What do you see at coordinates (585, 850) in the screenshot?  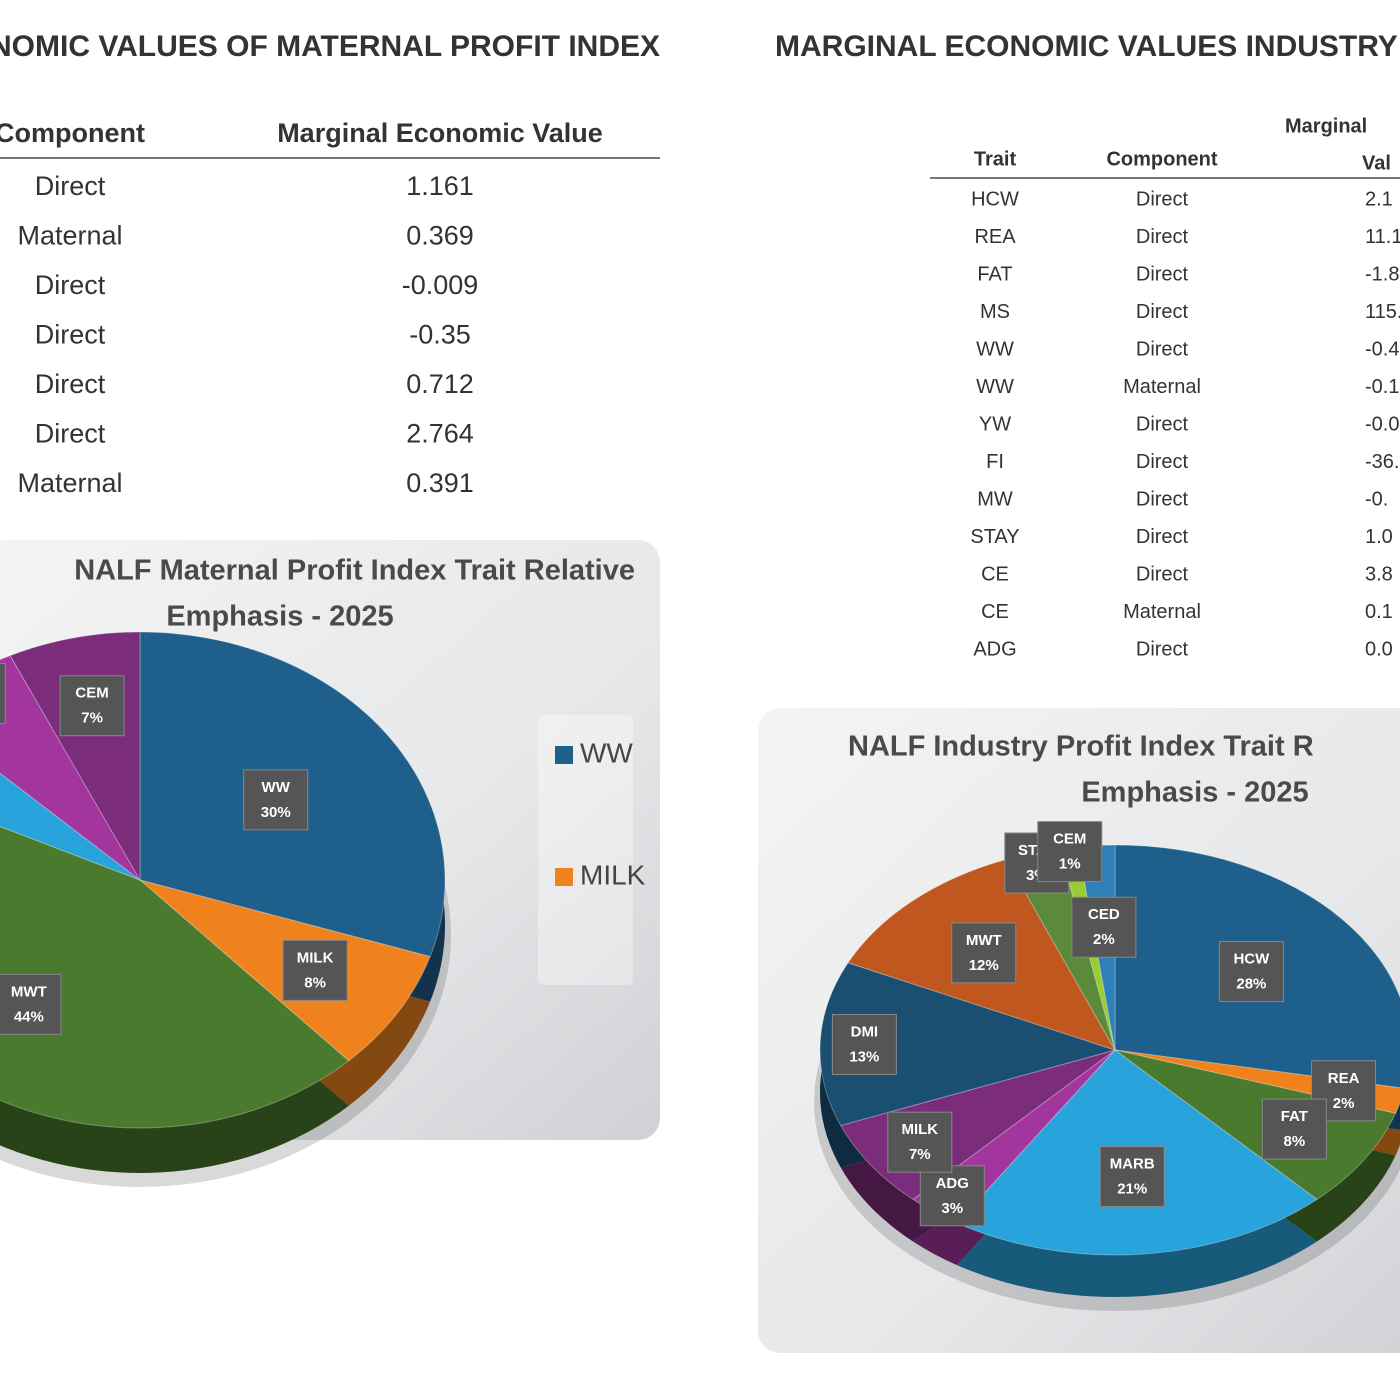 I see `legend-box` at bounding box center [585, 850].